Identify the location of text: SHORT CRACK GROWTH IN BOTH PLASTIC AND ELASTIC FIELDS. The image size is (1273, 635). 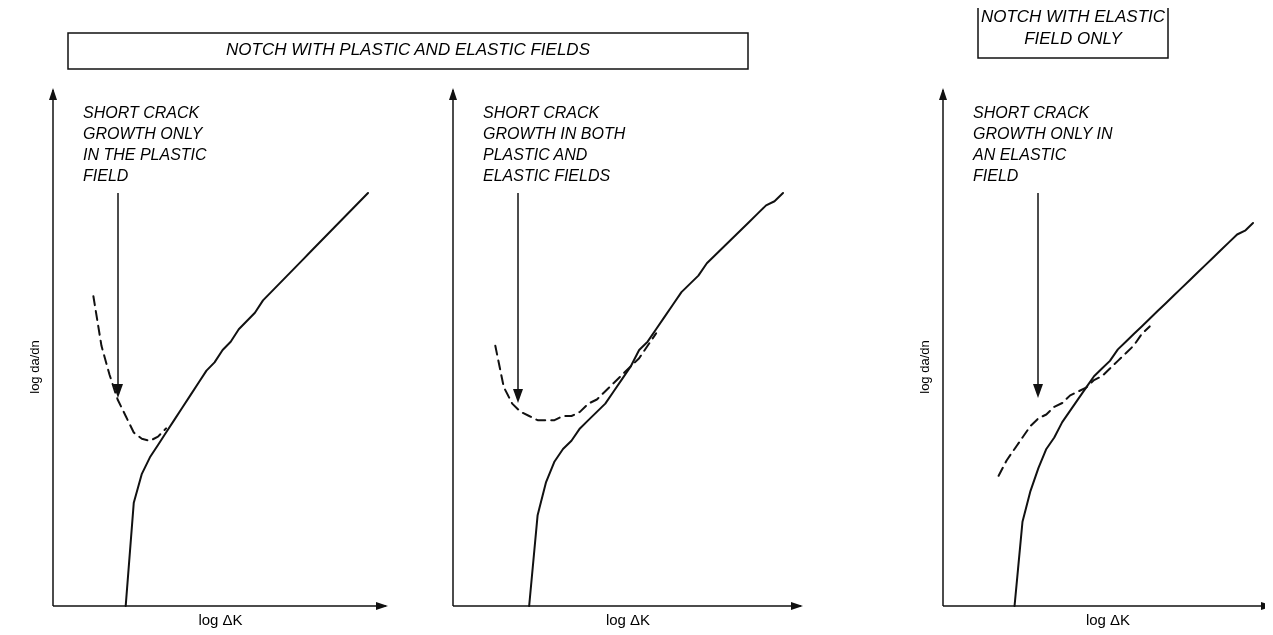
(554, 144).